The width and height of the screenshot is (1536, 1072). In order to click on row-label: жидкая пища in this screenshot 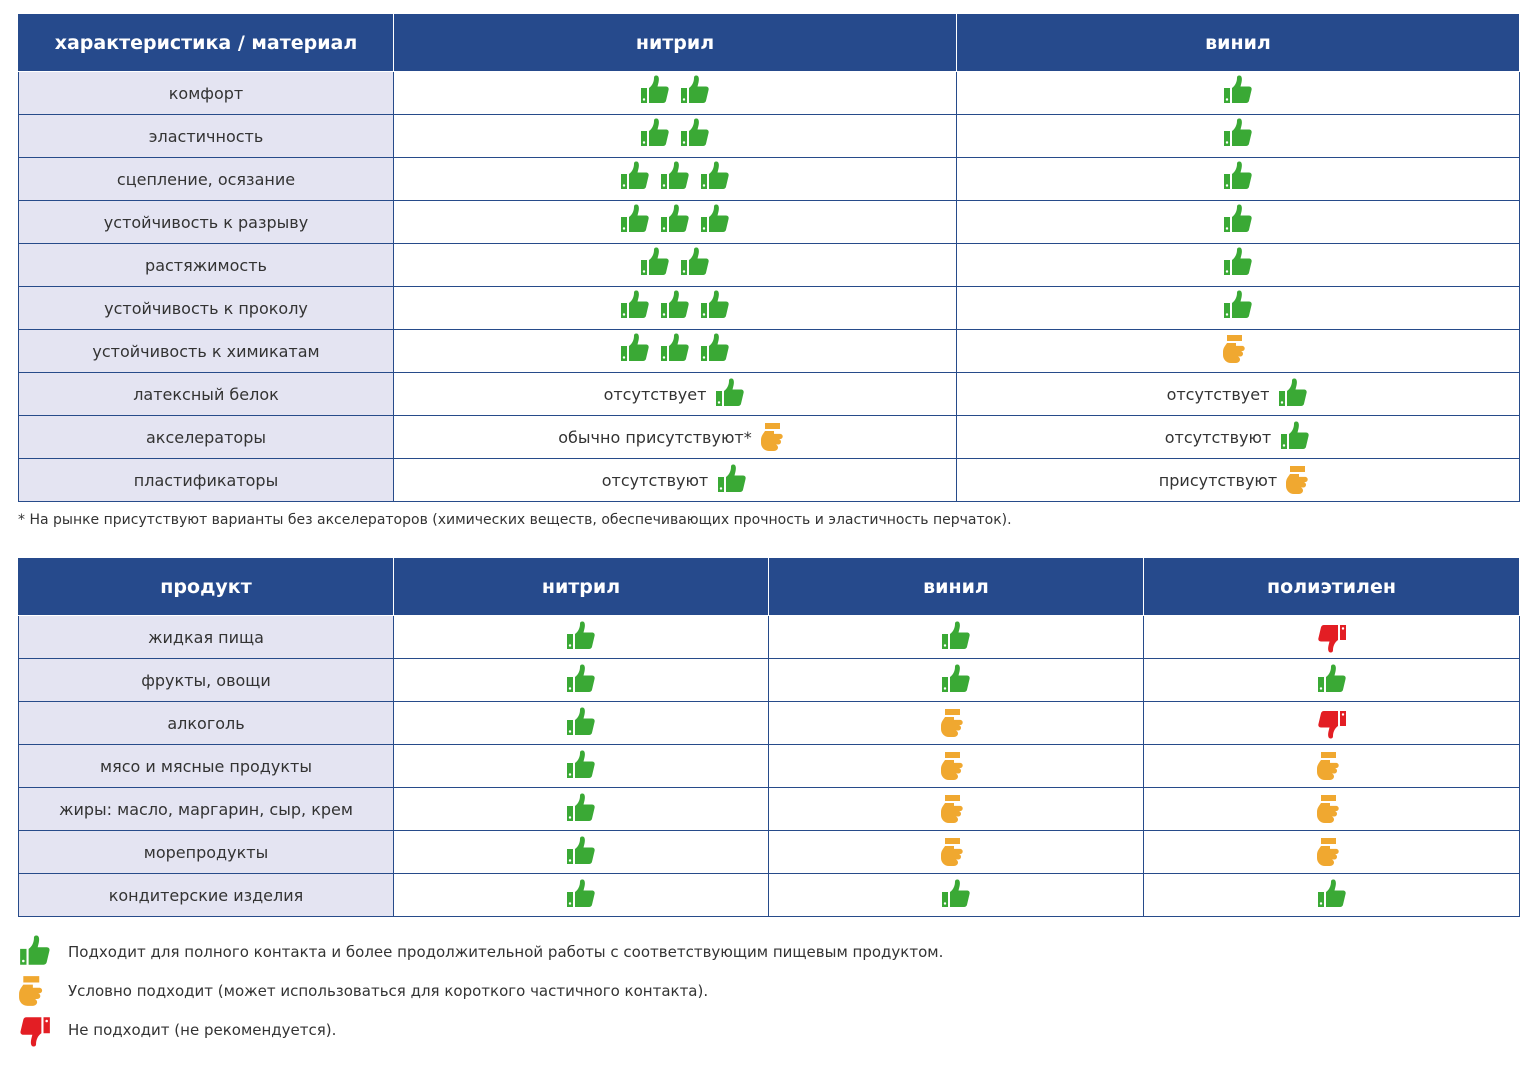, I will do `click(206, 637)`.